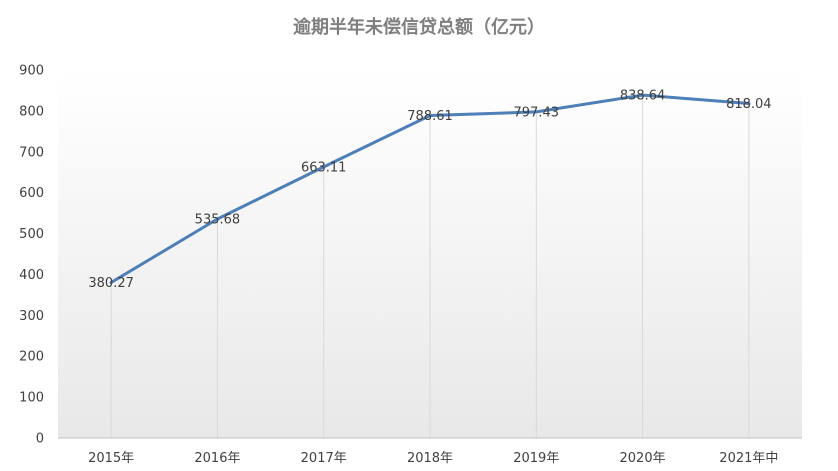 Image resolution: width=838 pixels, height=471 pixels. I want to click on y-tick-label: 600, so click(31, 193).